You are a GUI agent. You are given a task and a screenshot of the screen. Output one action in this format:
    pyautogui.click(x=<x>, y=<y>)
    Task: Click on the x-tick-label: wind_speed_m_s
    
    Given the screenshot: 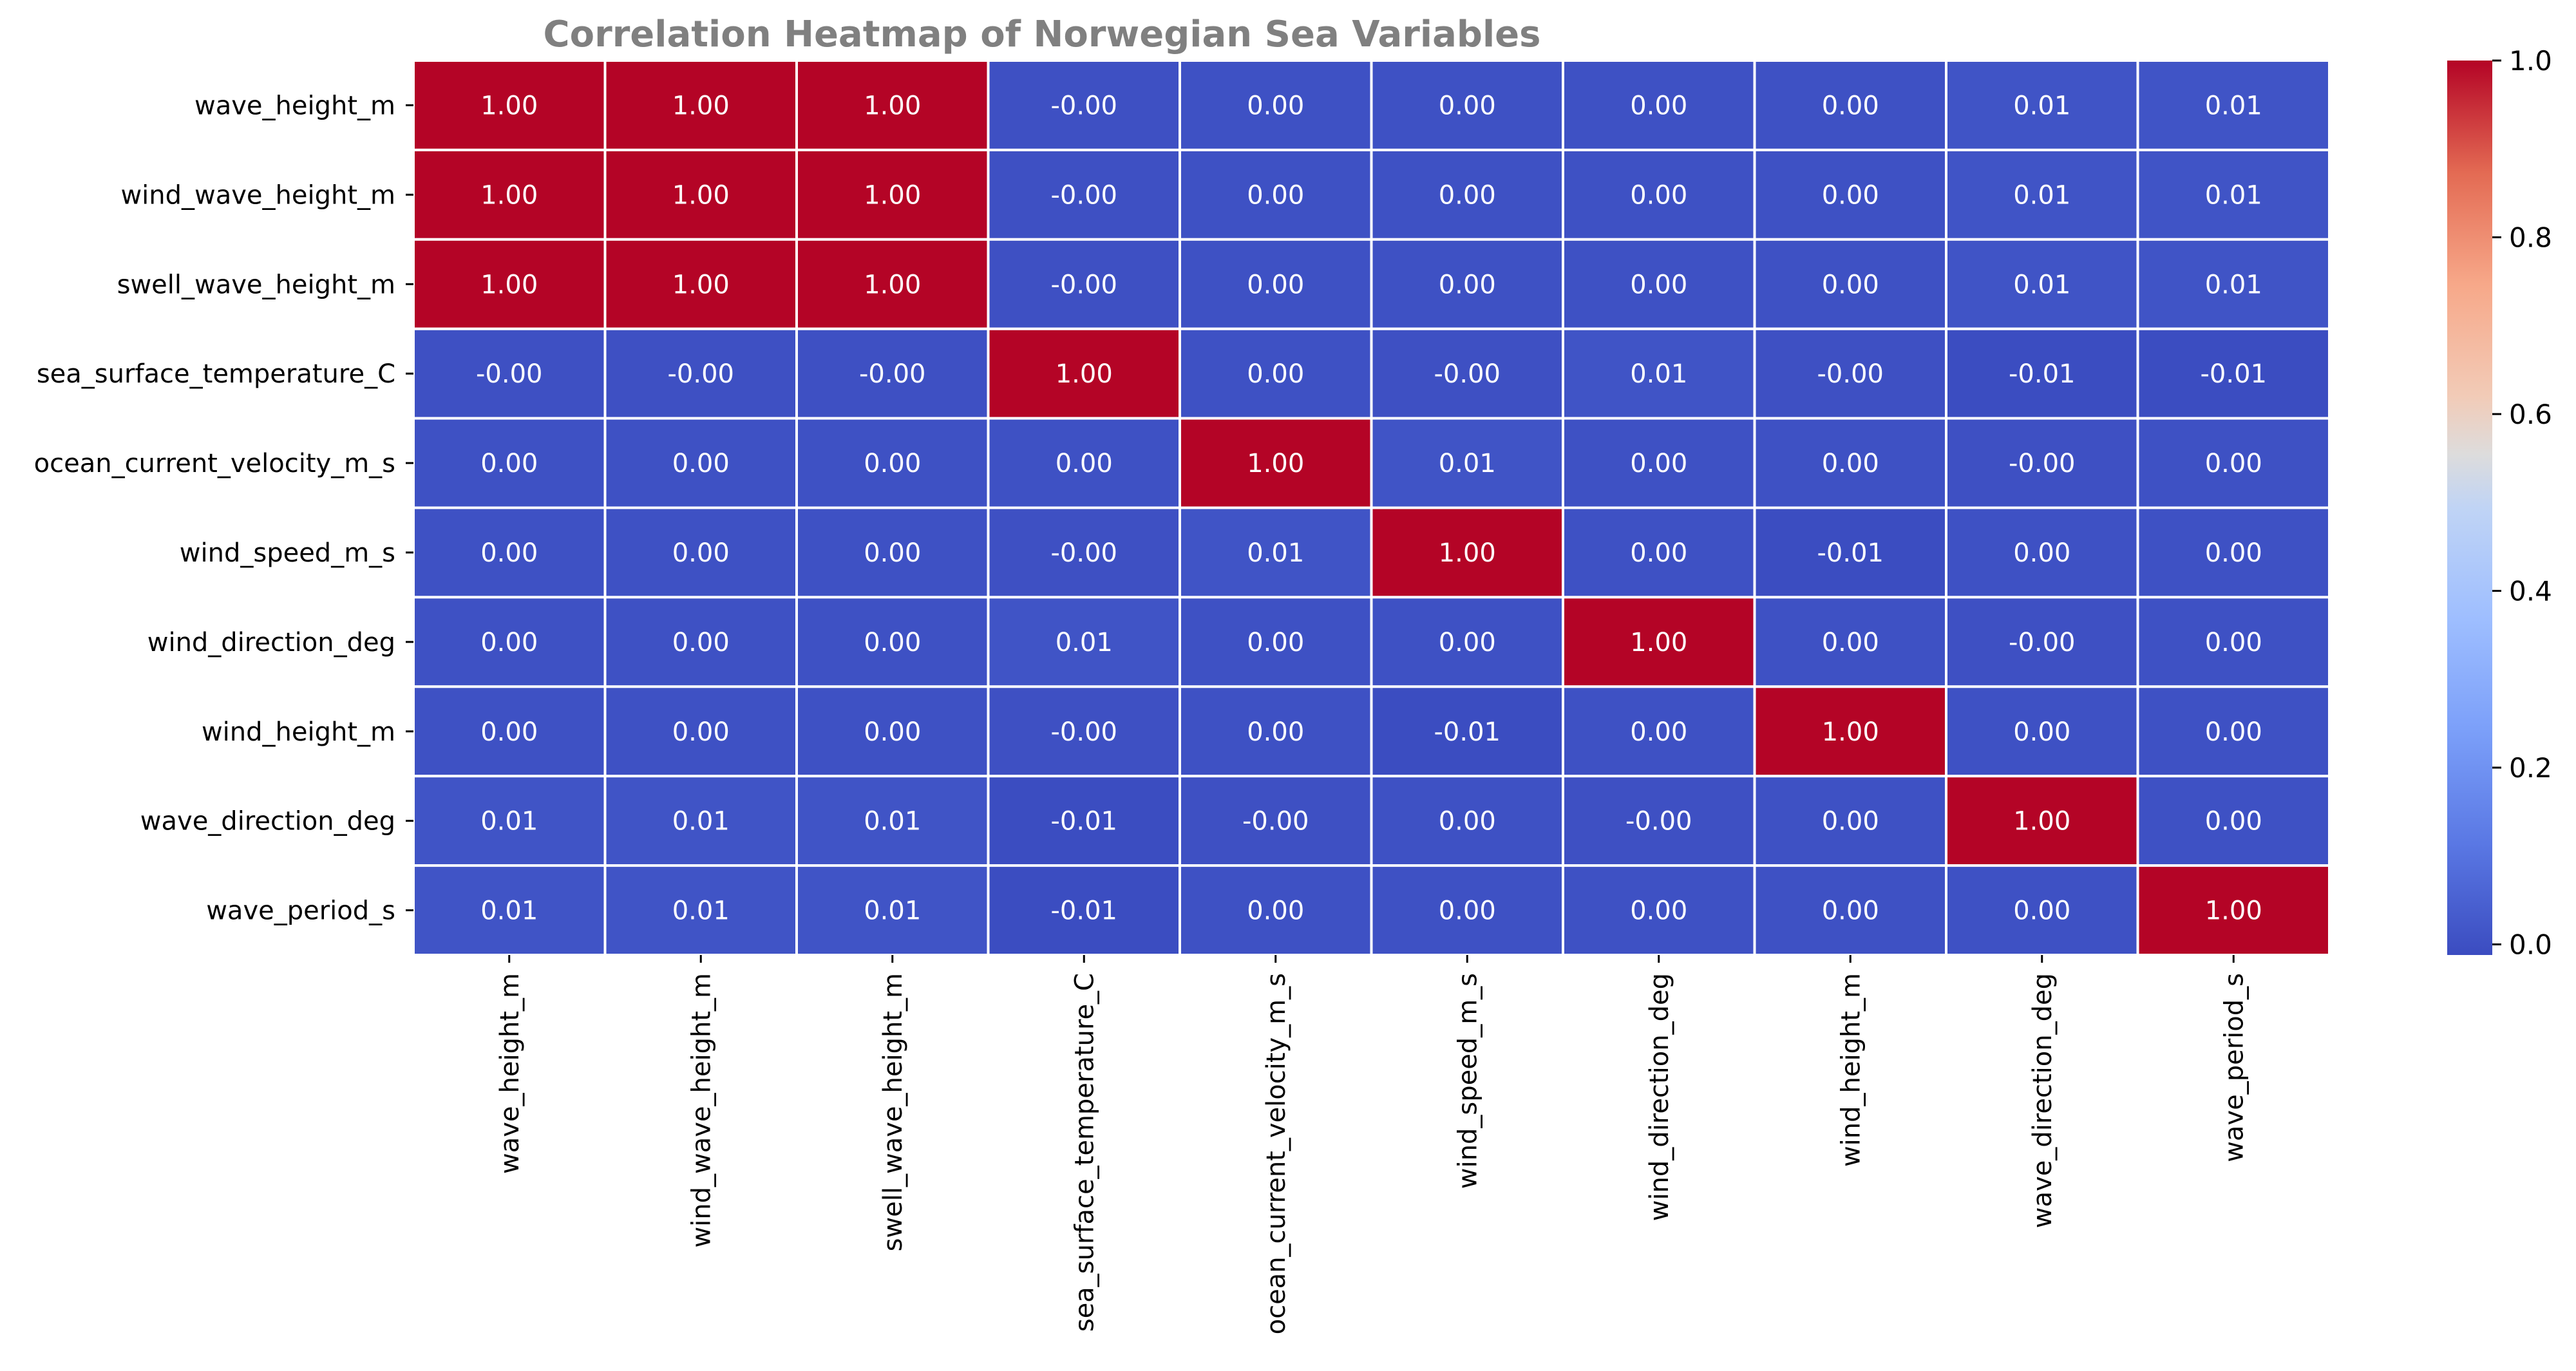 What is the action you would take?
    pyautogui.click(x=1467, y=1081)
    